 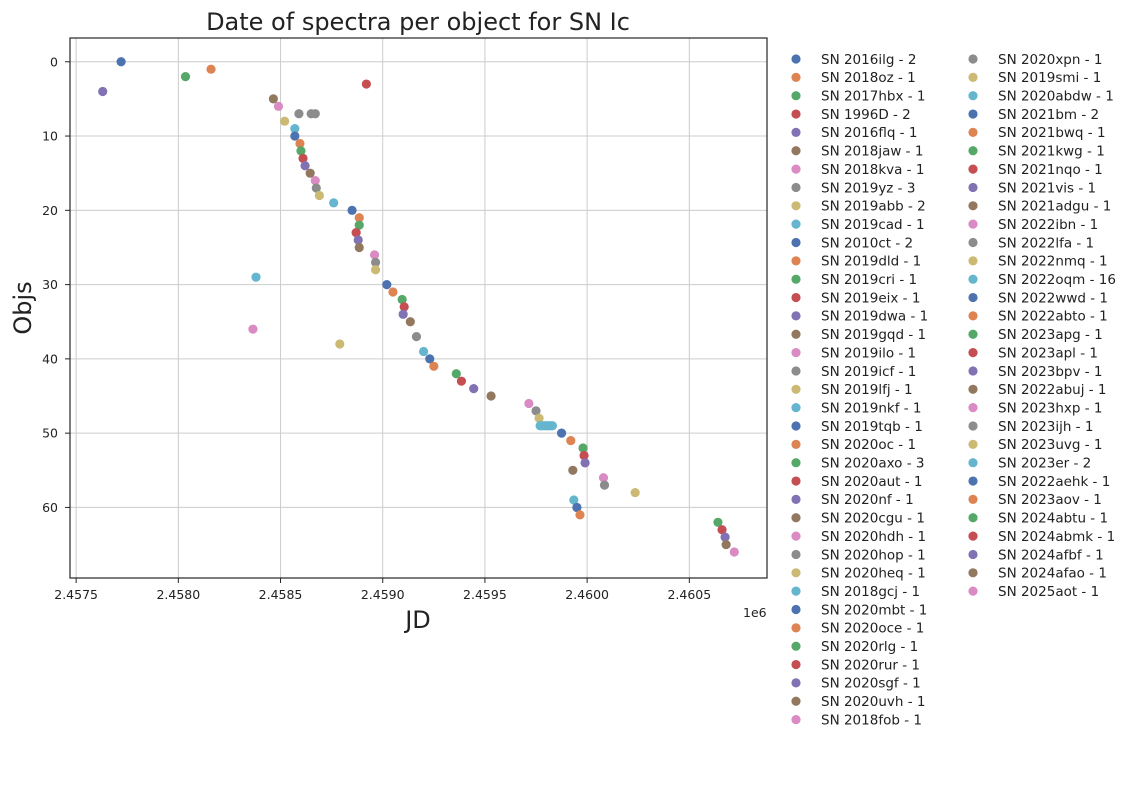 I want to click on y-tick-label: 20, so click(x=50, y=210).